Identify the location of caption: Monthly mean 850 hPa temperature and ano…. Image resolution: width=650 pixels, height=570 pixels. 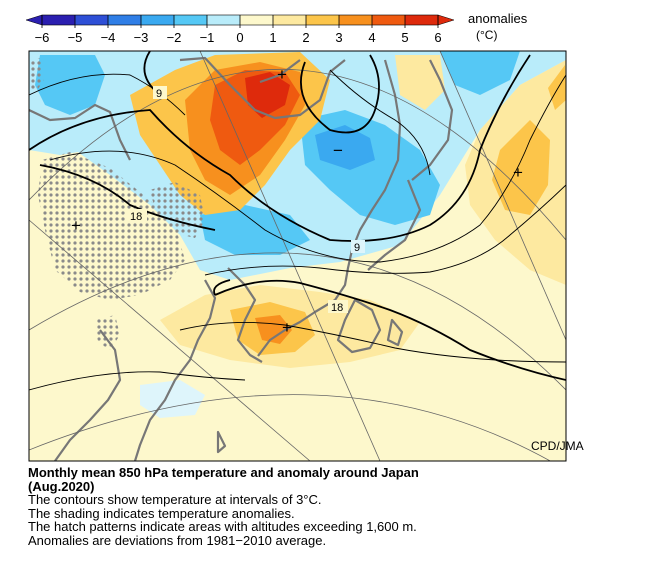
(328, 506).